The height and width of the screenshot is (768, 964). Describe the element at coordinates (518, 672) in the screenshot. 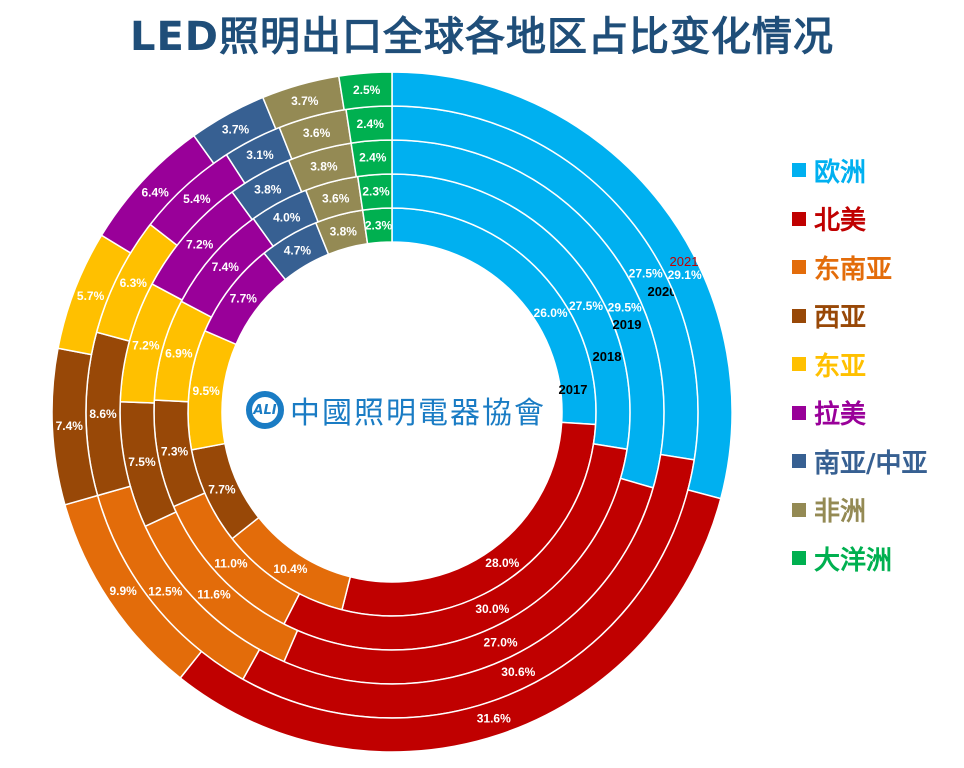

I see `data-label: 30.6%` at that location.